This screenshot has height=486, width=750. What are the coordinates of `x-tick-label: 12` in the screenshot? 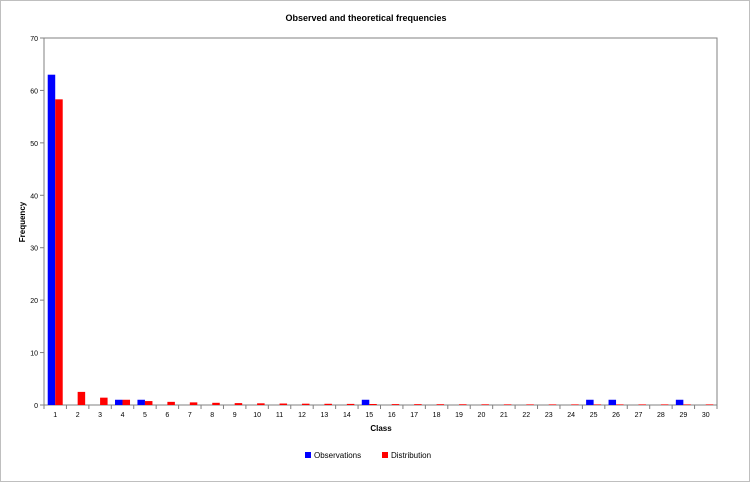 It's located at (302, 415).